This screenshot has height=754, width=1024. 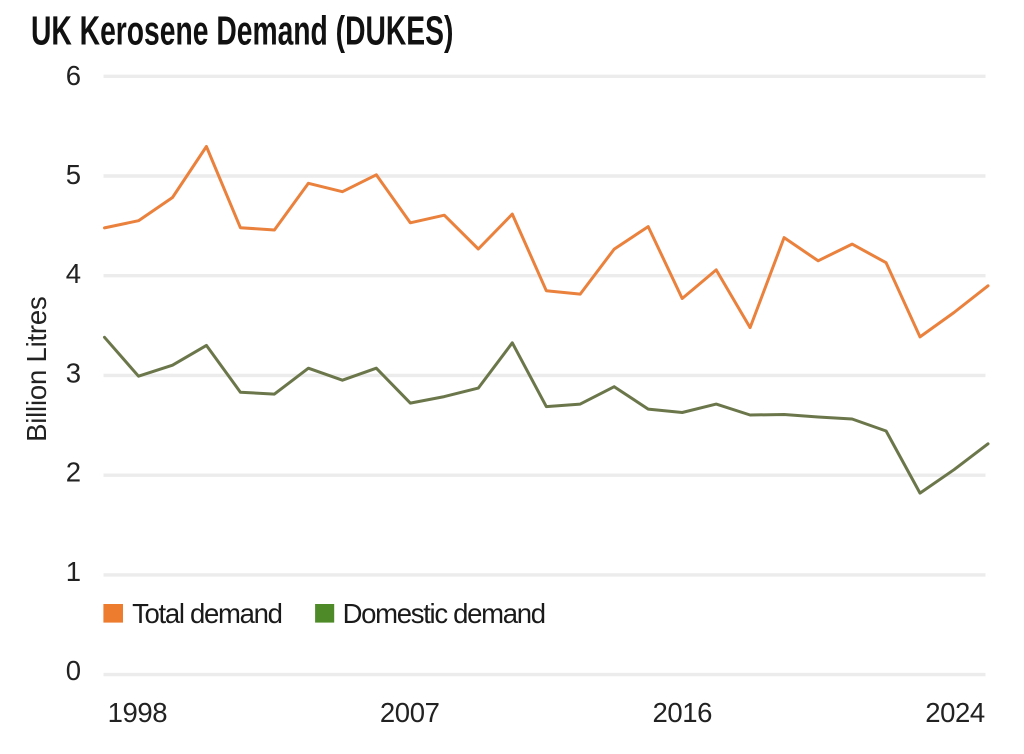 What do you see at coordinates (207, 613) in the screenshot?
I see `svg-text: Total demand` at bounding box center [207, 613].